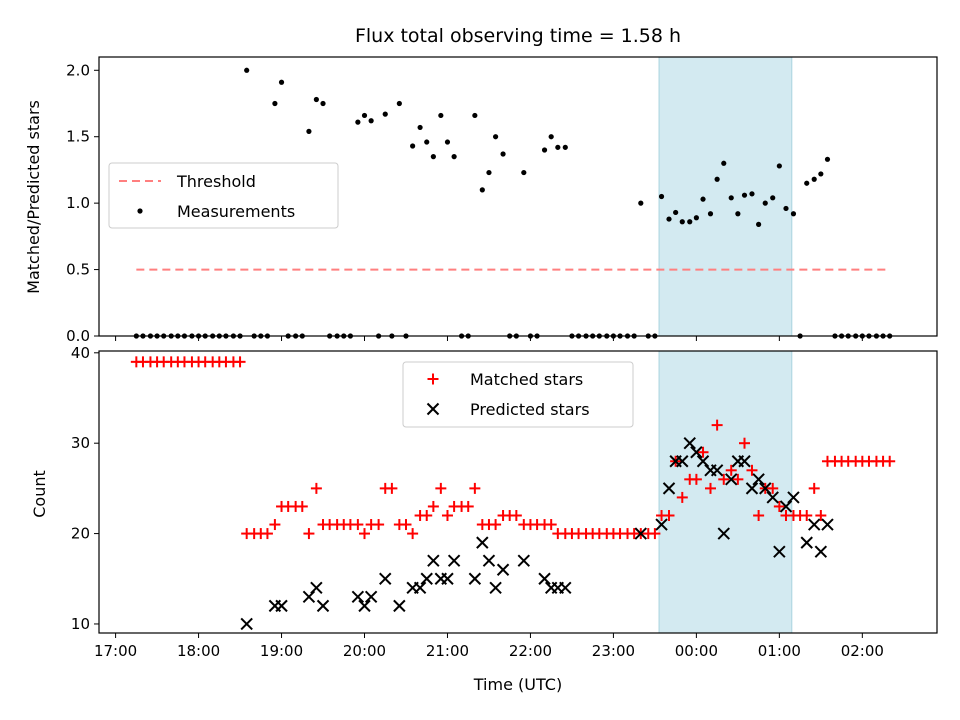 The height and width of the screenshot is (720, 960). I want to click on x-tick-label: 01:00, so click(779, 651).